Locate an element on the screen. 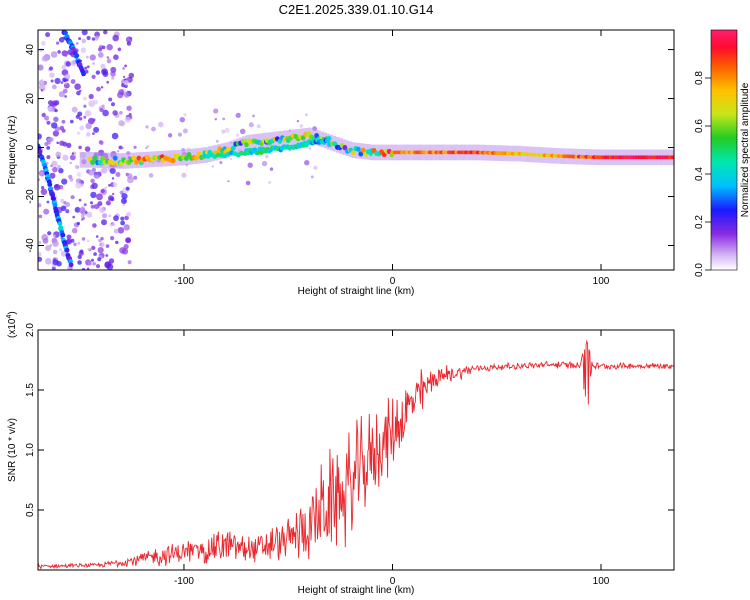 The height and width of the screenshot is (600, 750). y-tick-label: 20 is located at coordinates (30, 99).